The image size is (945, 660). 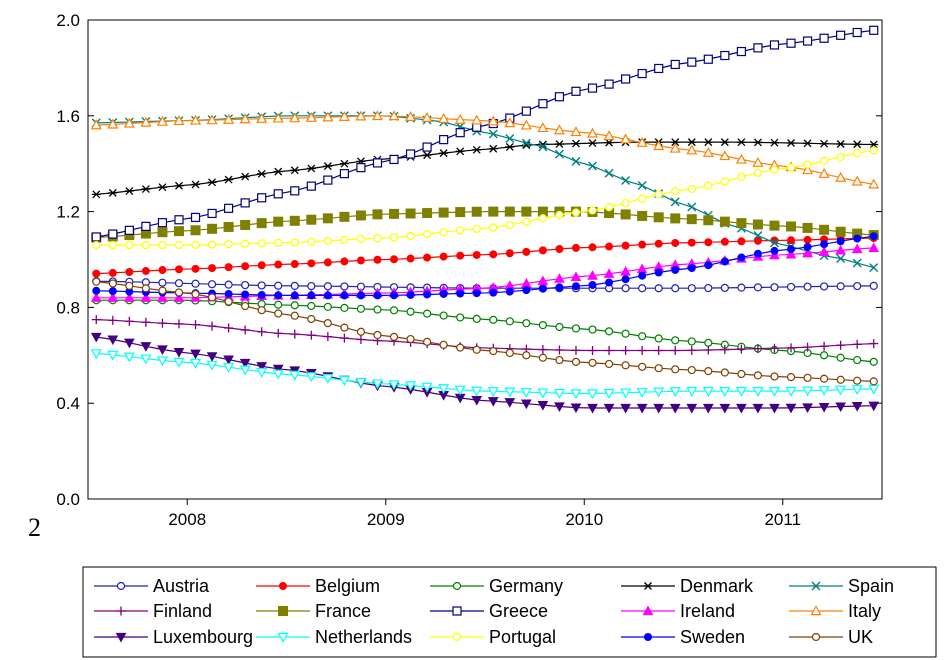 I want to click on legend-box, so click(x=509, y=612).